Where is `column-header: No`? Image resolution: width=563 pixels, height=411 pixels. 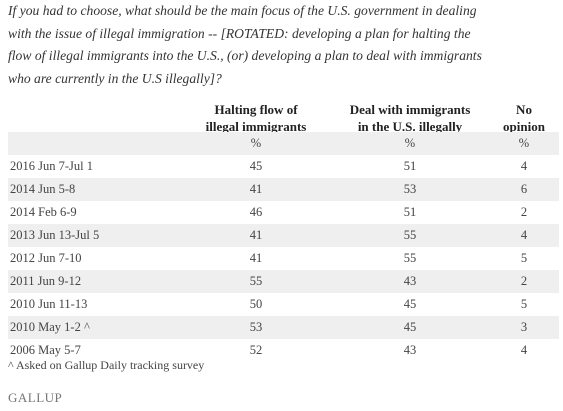
column-header: No is located at coordinates (524, 109).